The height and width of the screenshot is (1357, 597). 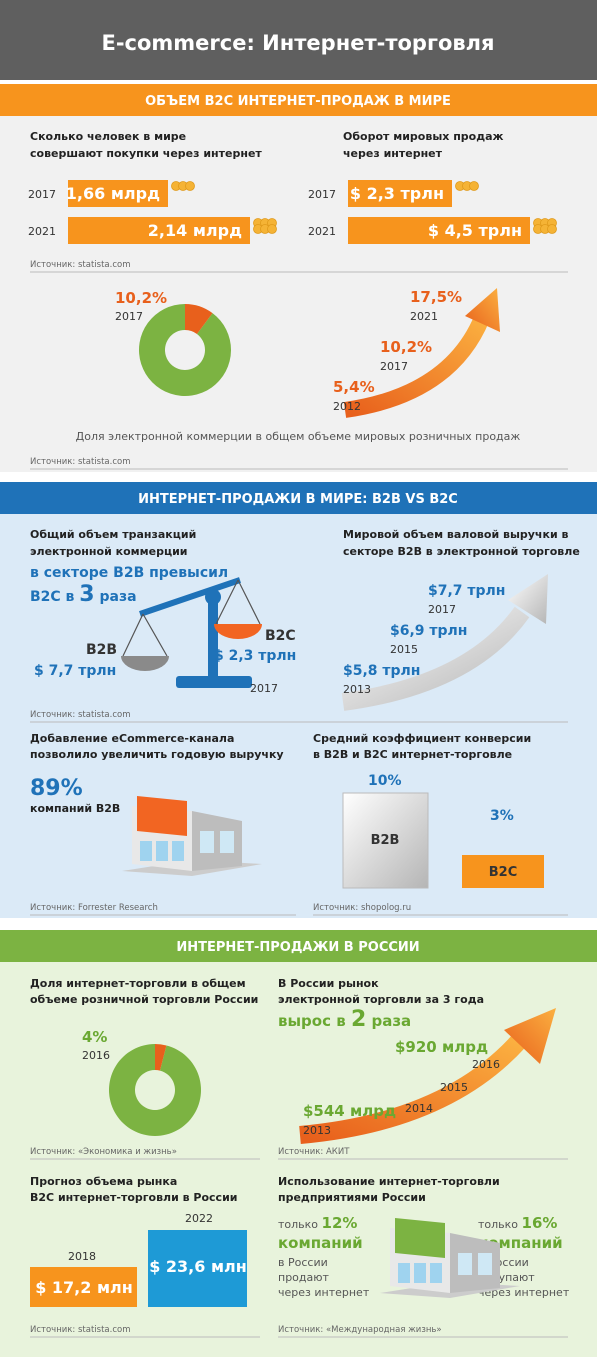 What do you see at coordinates (297, 43) in the screenshot?
I see `page-title: E-commerce: Интернет-торговля` at bounding box center [297, 43].